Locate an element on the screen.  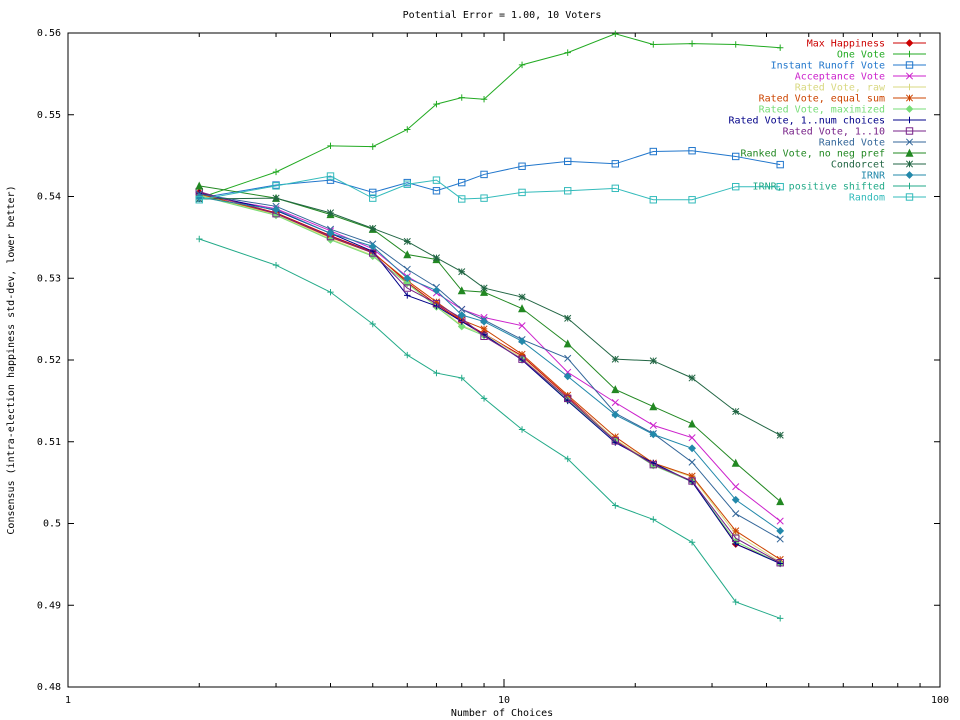
legend-item: Rated Vote, maximized is located at coordinates (842, 110).